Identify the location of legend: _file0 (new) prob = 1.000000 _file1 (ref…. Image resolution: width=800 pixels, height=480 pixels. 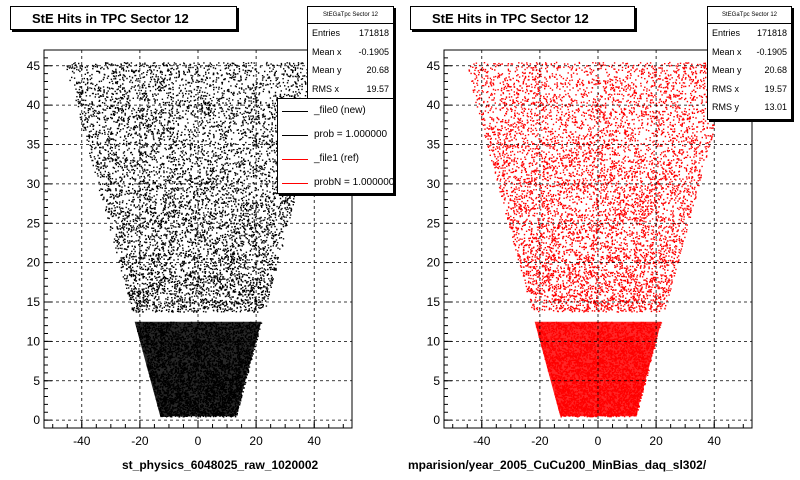
(335, 146).